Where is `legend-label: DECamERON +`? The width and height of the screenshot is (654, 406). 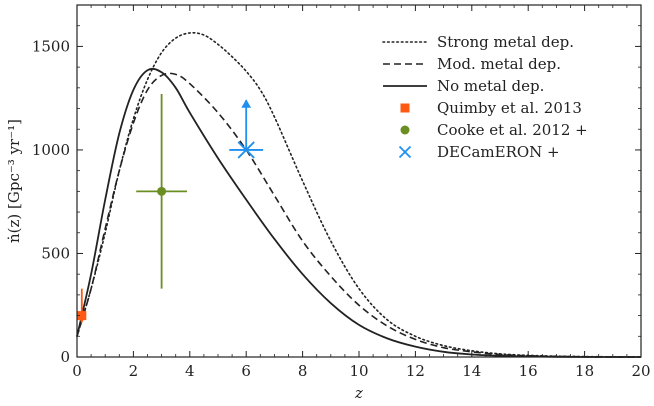 legend-label: DECamERON + is located at coordinates (498, 152).